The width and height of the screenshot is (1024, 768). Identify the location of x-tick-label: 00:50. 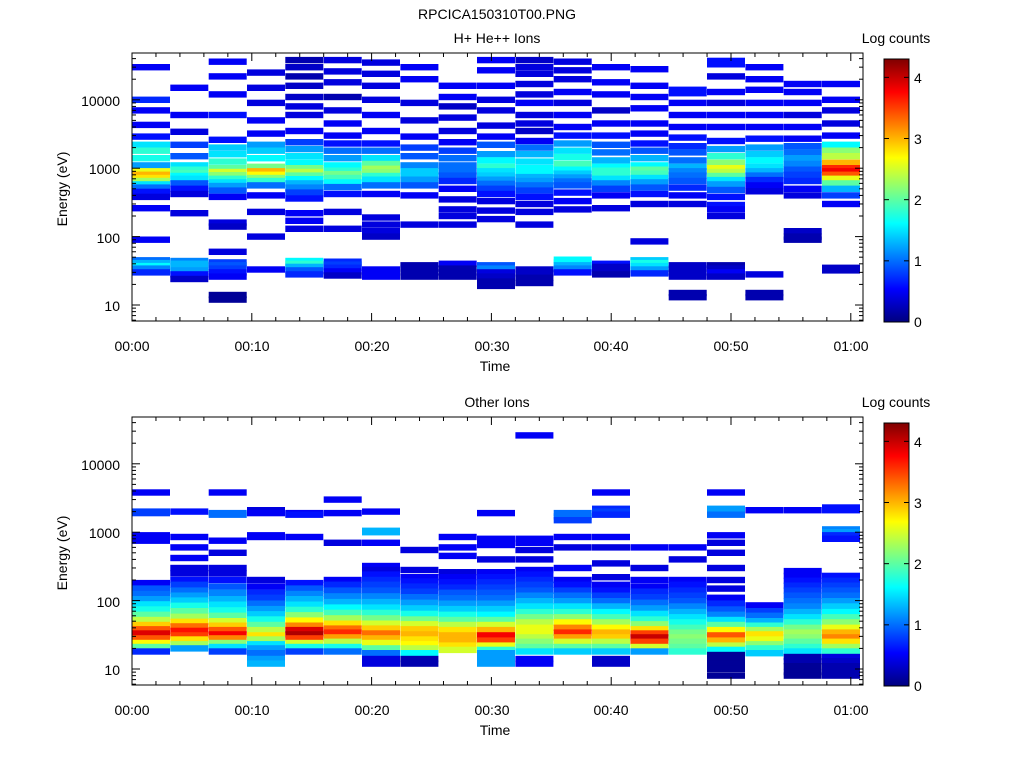
(730, 710).